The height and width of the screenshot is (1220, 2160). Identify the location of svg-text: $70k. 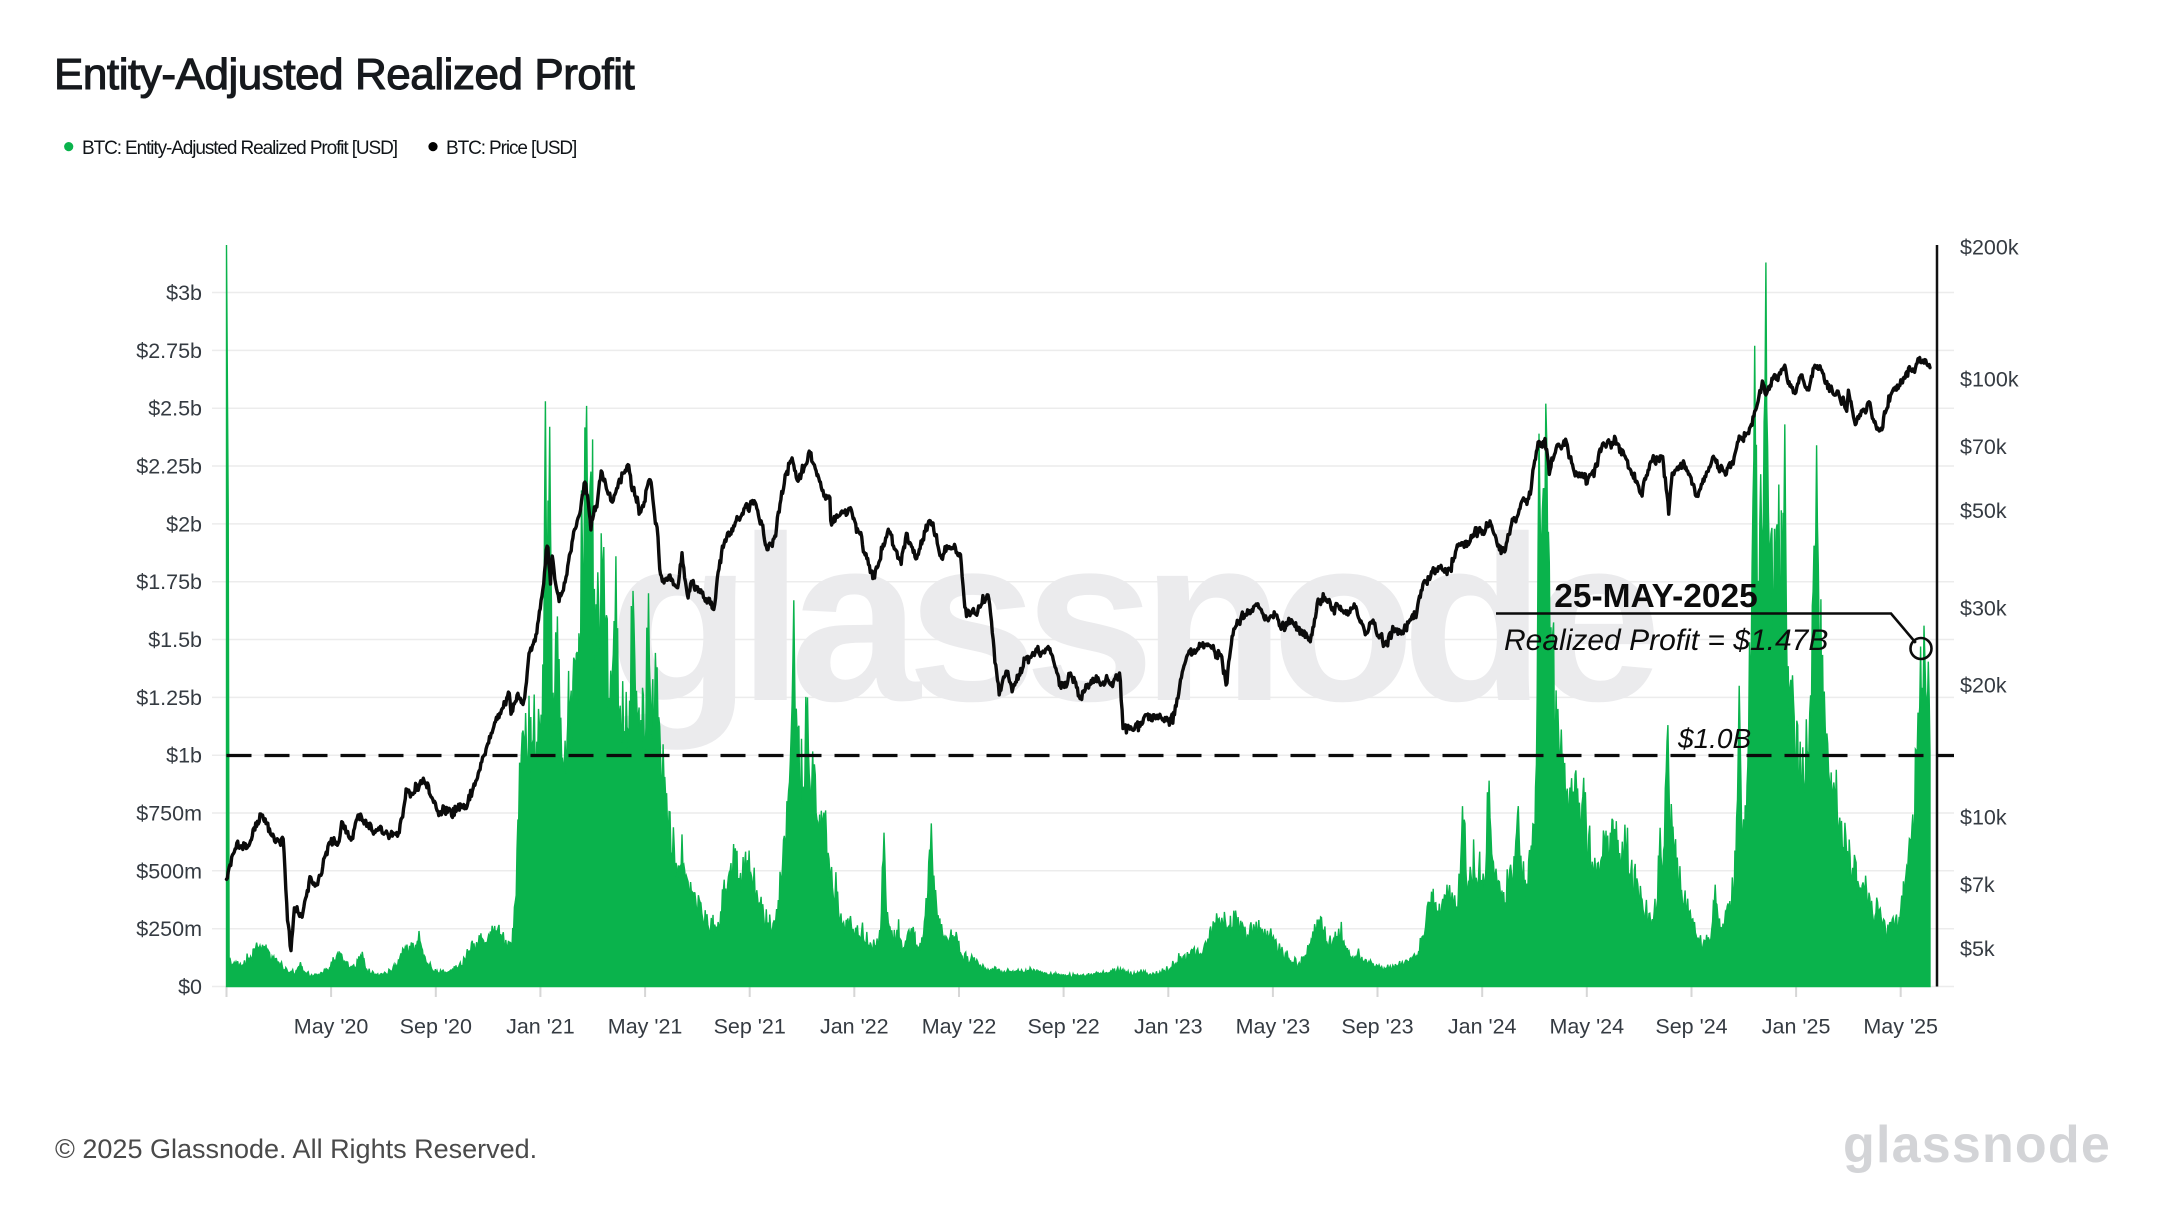
(1983, 447).